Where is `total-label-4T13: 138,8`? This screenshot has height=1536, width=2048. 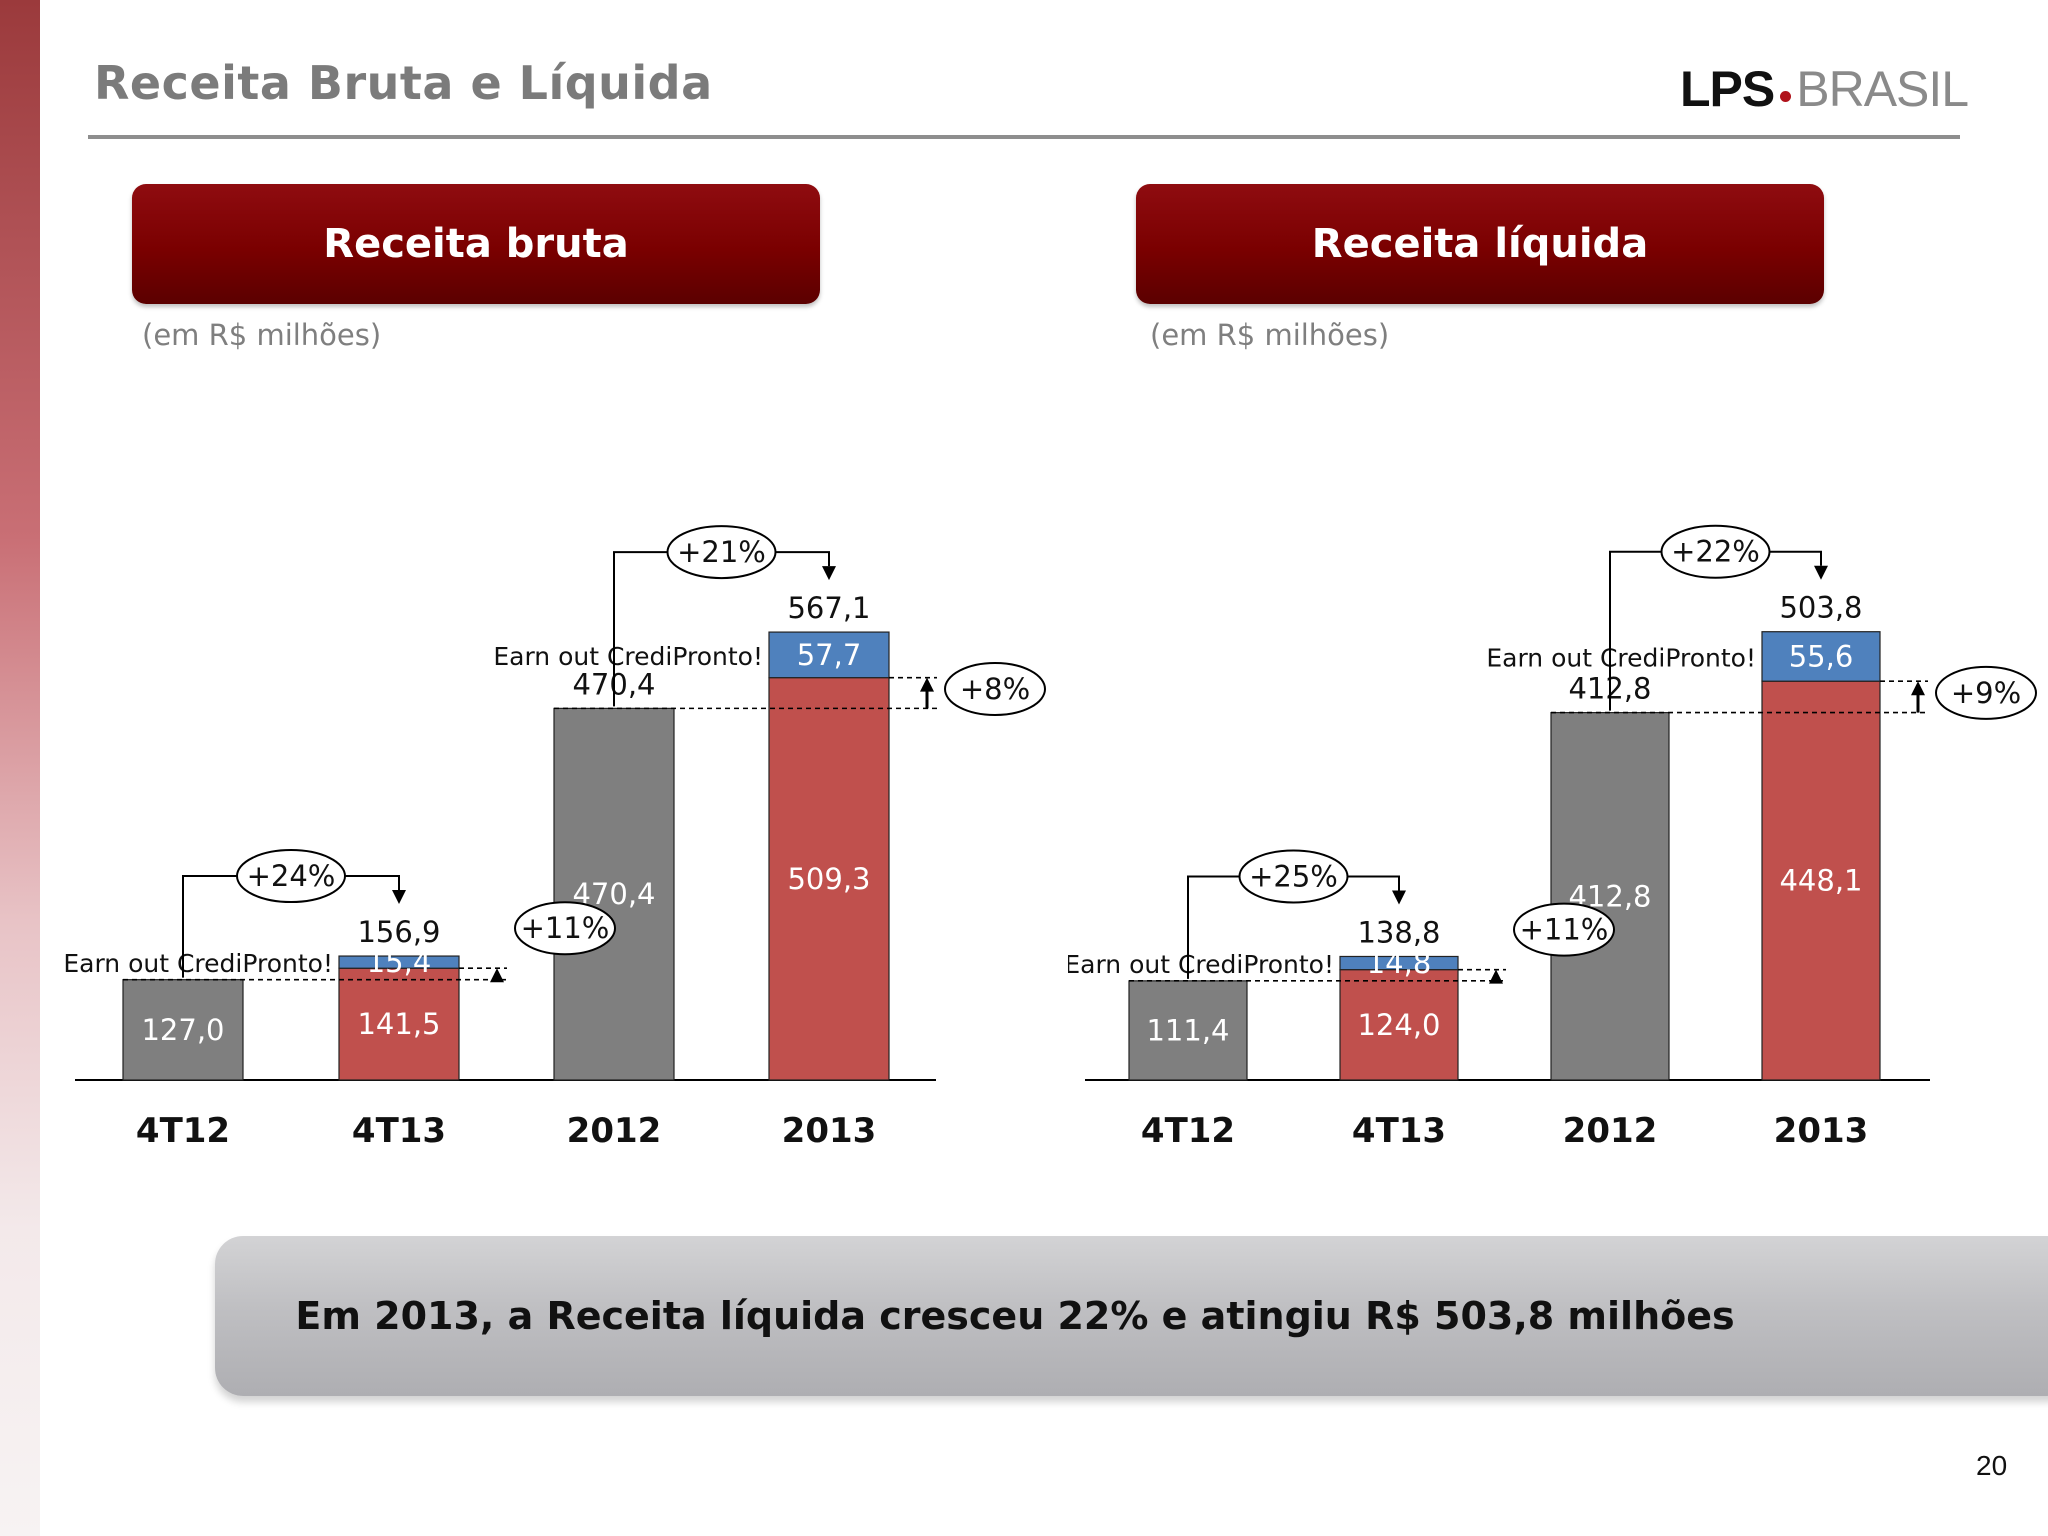 total-label-4T13: 138,8 is located at coordinates (1398, 932).